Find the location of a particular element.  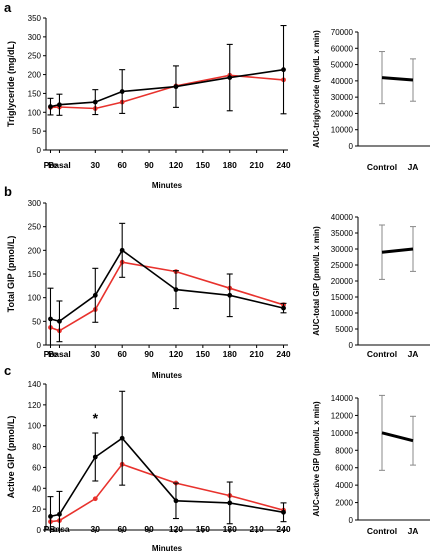

y-axis-title: Active GIP (pmol/L) is located at coordinates (11, 457).